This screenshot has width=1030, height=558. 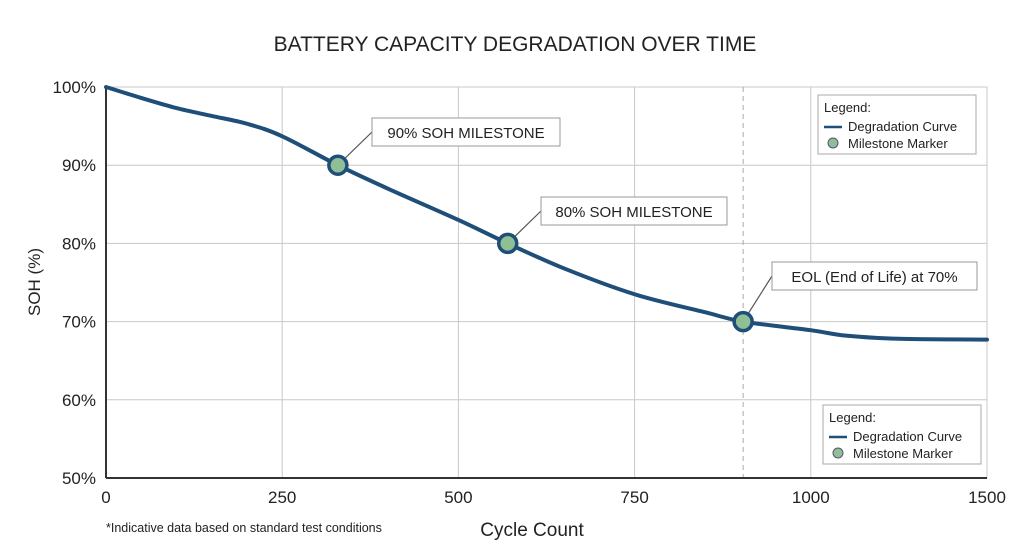 What do you see at coordinates (79, 400) in the screenshot?
I see `y-tick-label: 60%` at bounding box center [79, 400].